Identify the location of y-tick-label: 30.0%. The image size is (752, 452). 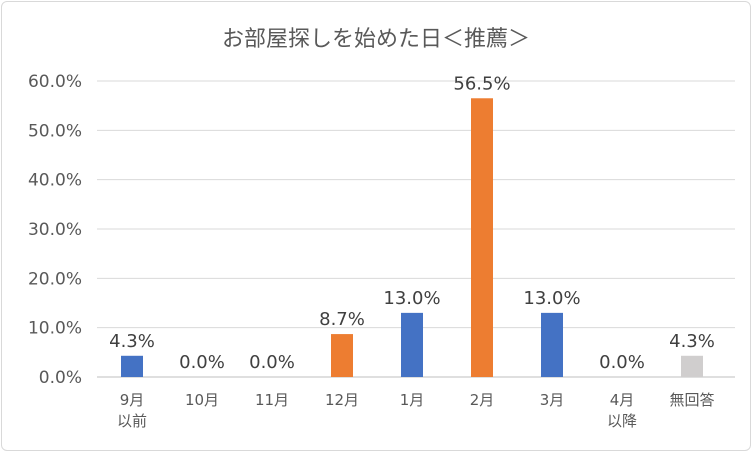
(55, 230).